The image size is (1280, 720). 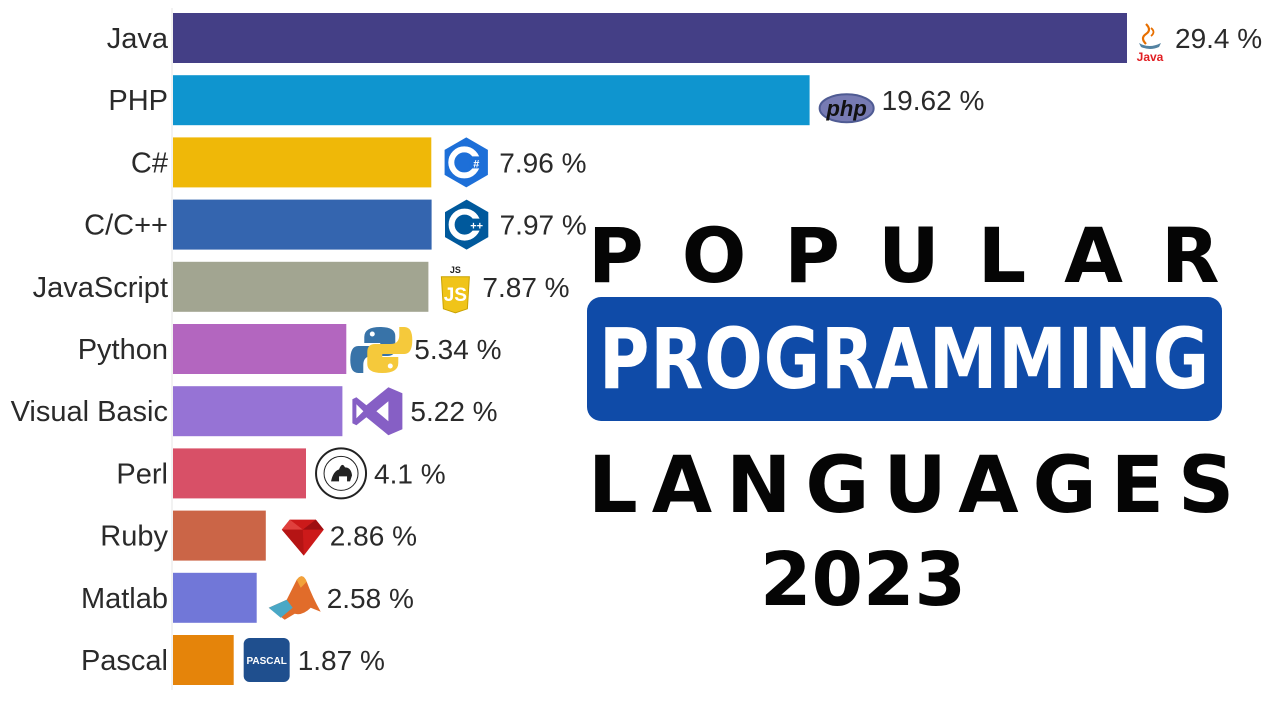 I want to click on value-label-5: 5.34 %, so click(x=457, y=349).